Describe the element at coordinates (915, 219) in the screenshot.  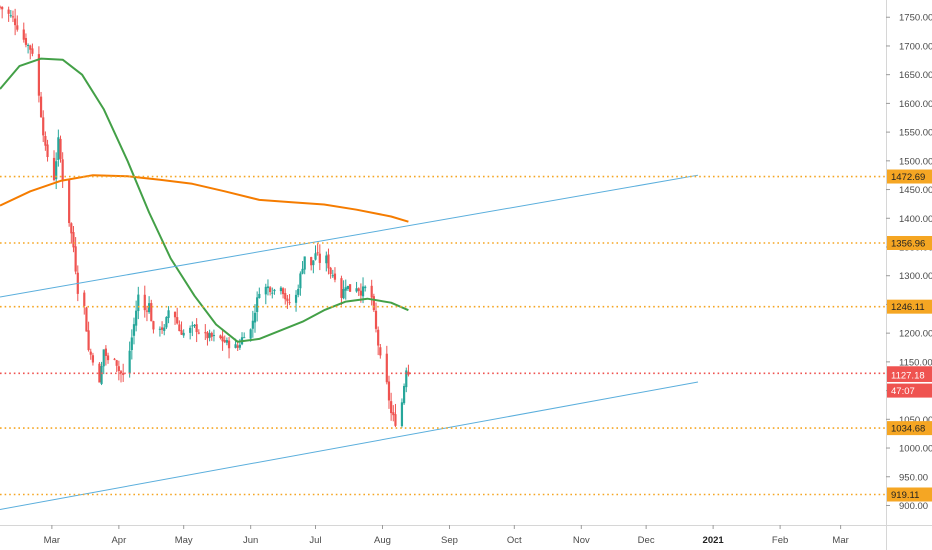
I see `price-tick-label: 1400.00` at that location.